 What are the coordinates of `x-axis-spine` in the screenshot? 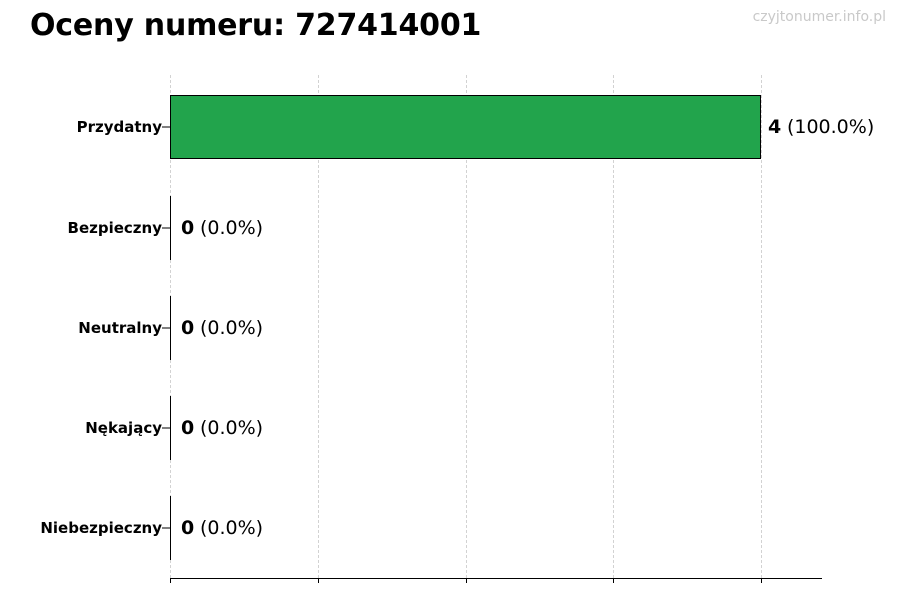 It's located at (496, 578).